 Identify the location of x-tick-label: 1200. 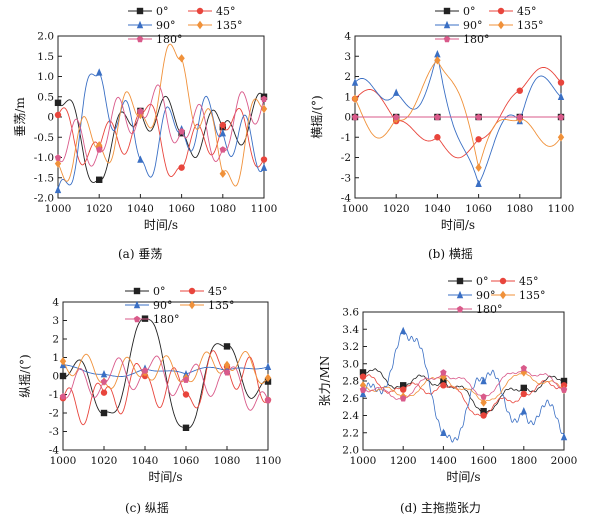
(403, 461).